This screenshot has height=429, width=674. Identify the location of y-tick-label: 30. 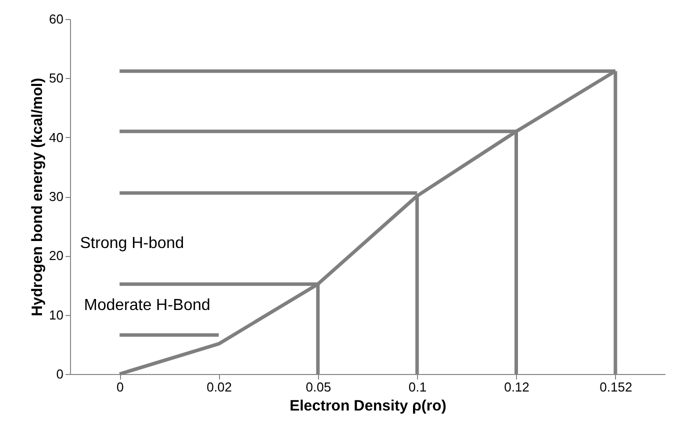
(56, 196).